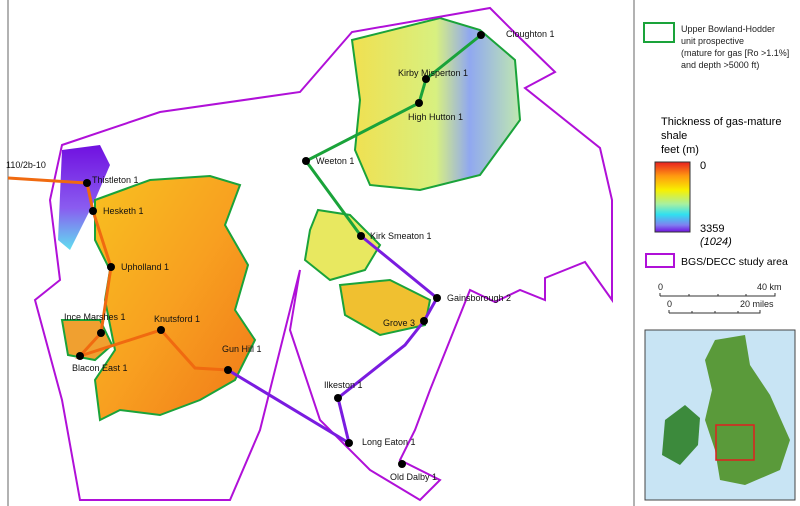 Image resolution: width=800 pixels, height=506 pixels. I want to click on well-gainsborough: Gainsborough 2, so click(472, 298).